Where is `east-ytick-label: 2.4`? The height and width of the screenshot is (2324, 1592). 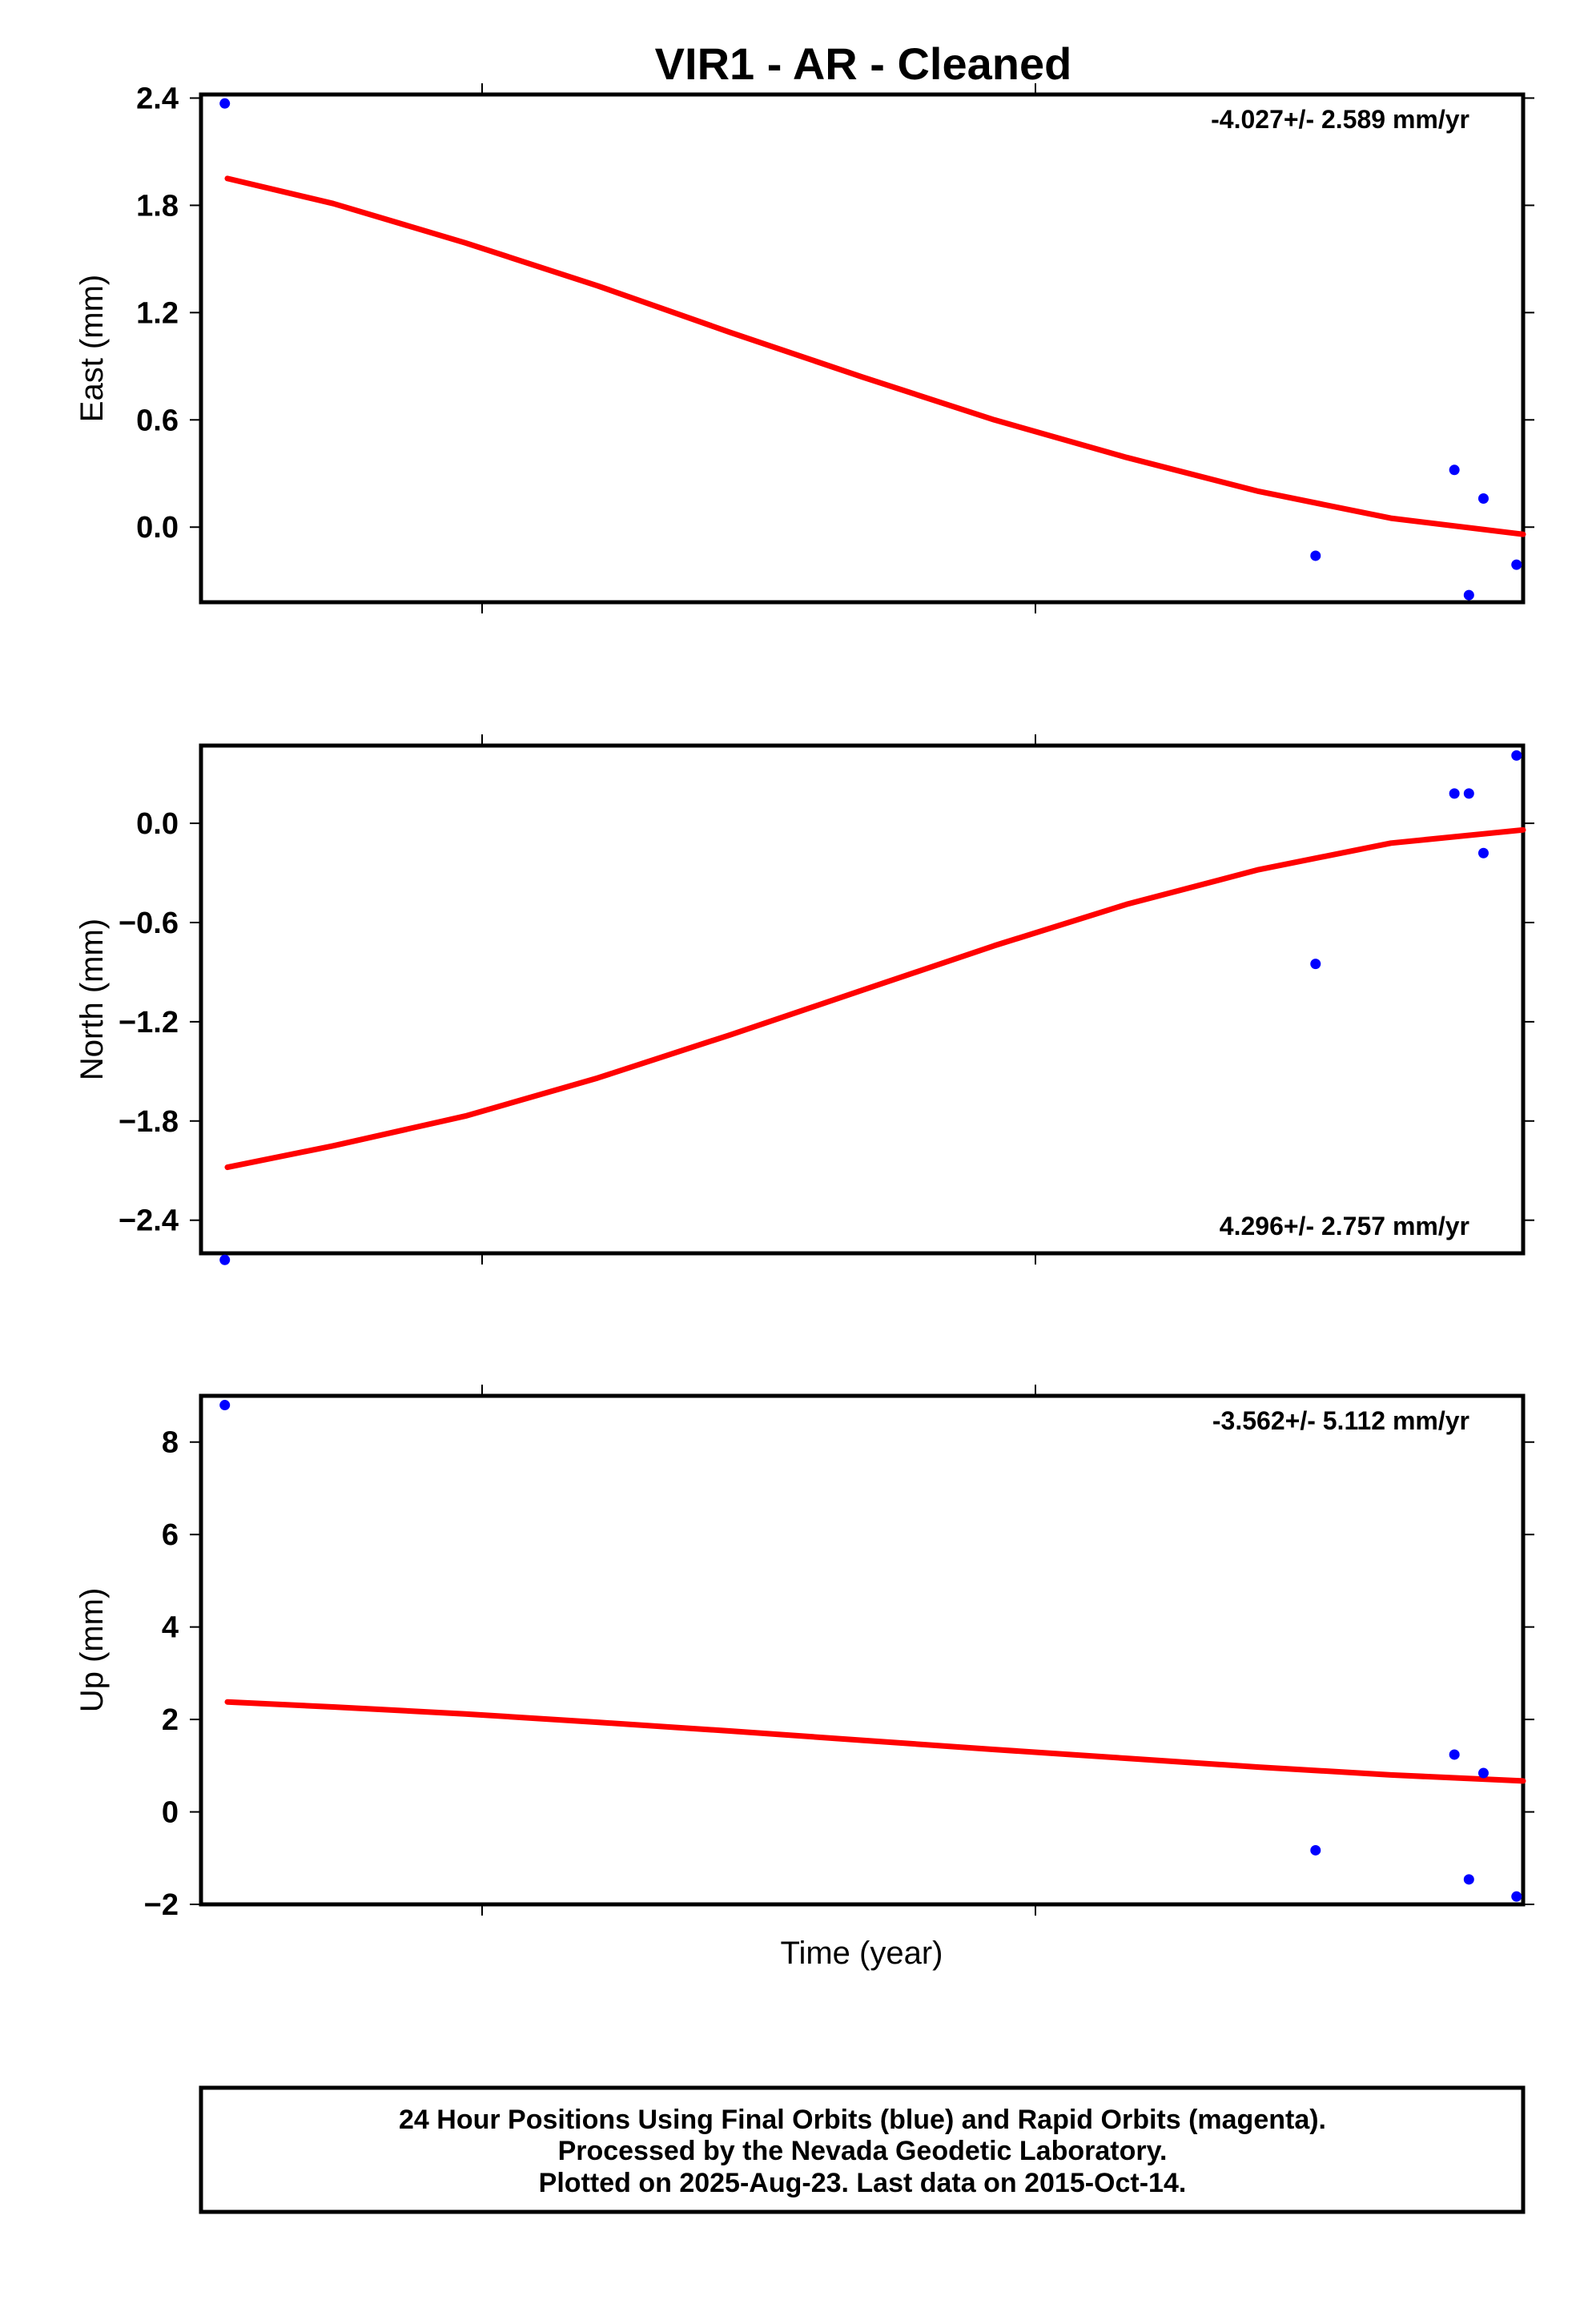 east-ytick-label: 2.4 is located at coordinates (158, 98).